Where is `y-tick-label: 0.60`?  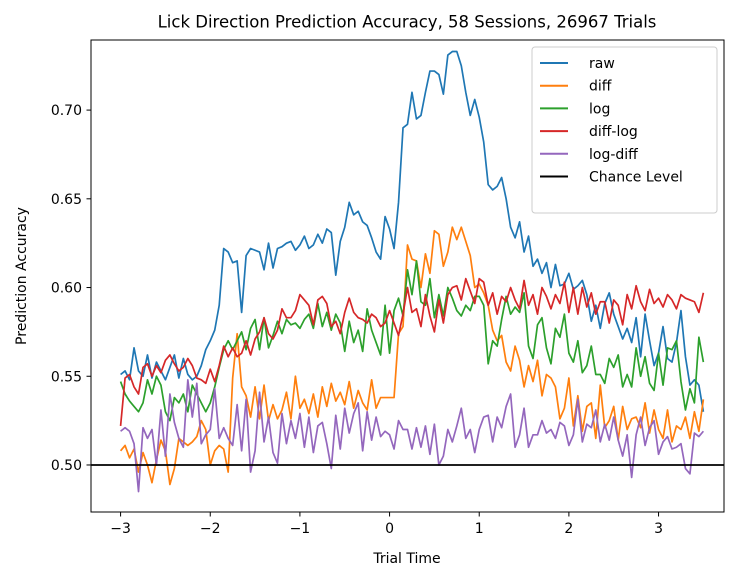
y-tick-label: 0.60 is located at coordinates (66, 289).